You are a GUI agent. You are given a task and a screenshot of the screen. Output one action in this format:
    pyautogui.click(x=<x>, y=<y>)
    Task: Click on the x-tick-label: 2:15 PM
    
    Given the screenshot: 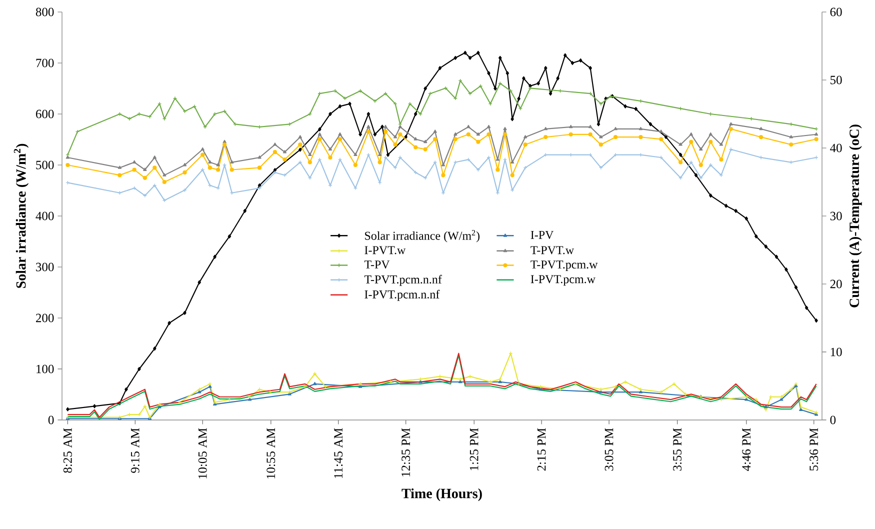 What is the action you would take?
    pyautogui.click(x=541, y=449)
    